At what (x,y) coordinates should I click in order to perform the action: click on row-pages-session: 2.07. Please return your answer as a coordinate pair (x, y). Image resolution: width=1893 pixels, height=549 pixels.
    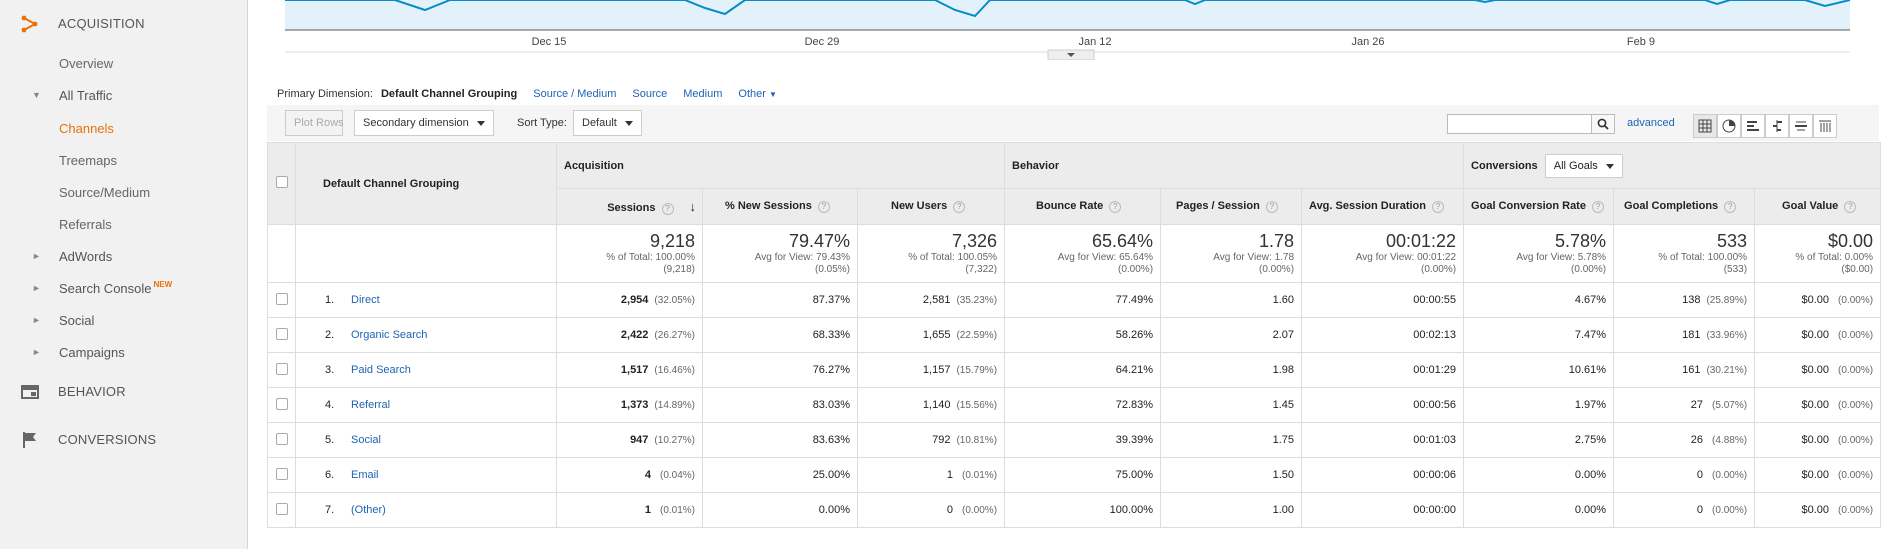
    Looking at the image, I should click on (1231, 335).